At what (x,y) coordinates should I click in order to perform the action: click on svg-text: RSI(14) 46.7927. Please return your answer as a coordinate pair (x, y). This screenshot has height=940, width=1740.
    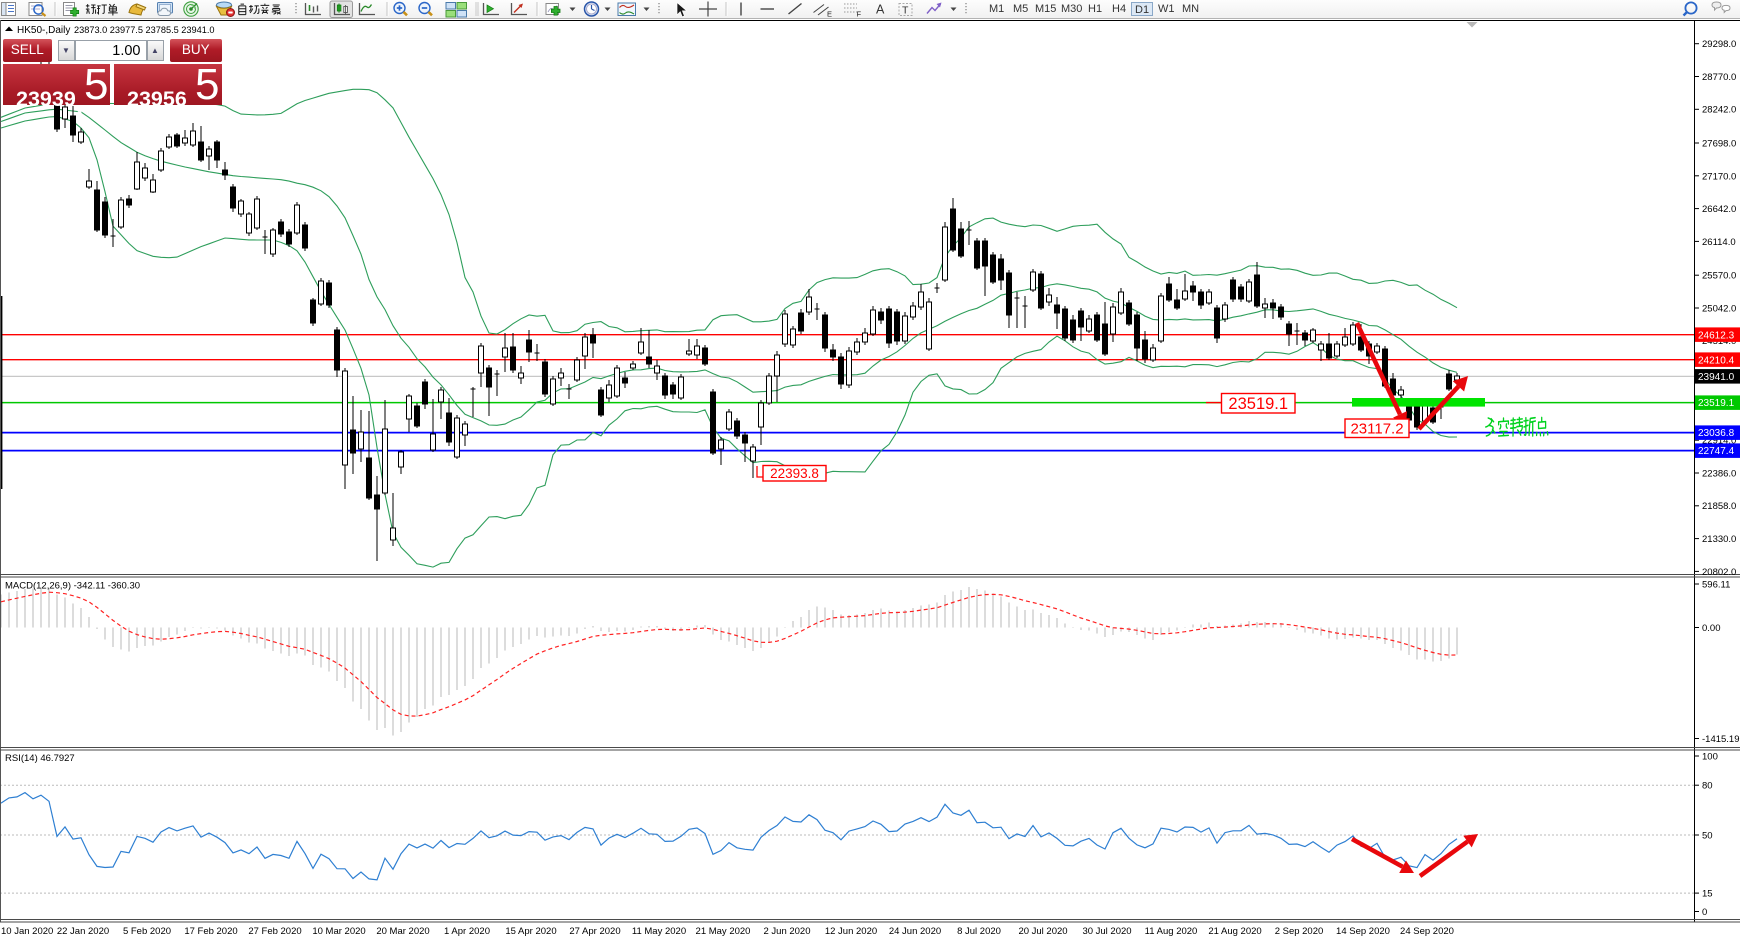
    Looking at the image, I should click on (40, 758).